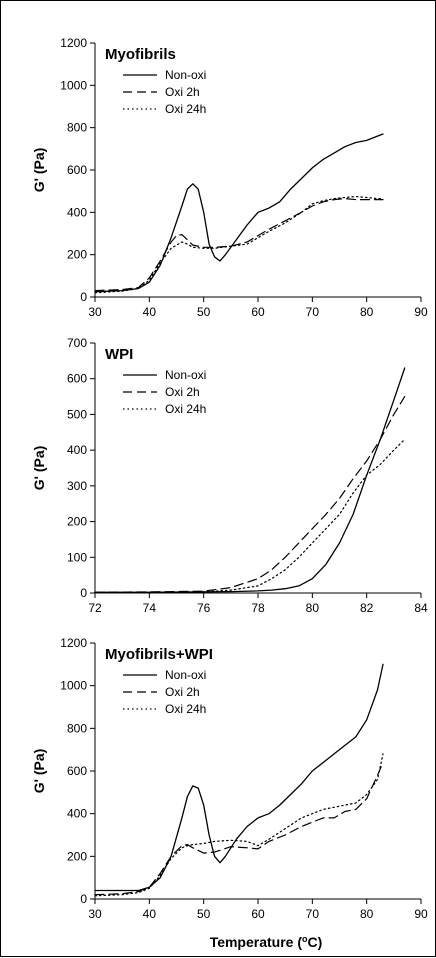  I want to click on panel-1-series-line-oxi-24h, so click(239, 244).